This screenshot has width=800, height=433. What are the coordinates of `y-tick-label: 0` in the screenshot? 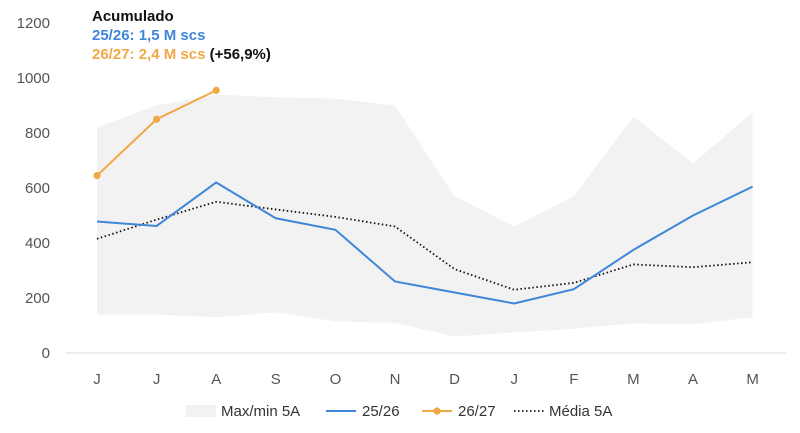 It's located at (46, 353).